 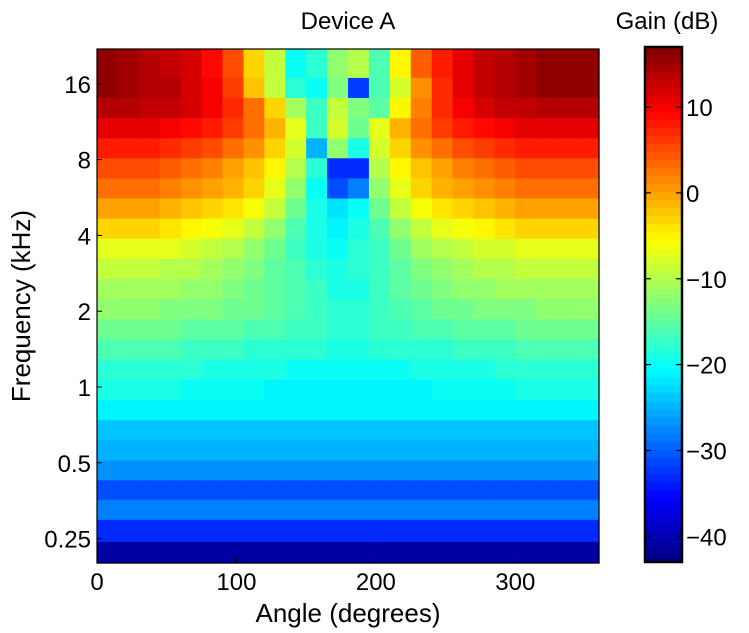 What do you see at coordinates (706, 537) in the screenshot?
I see `colorbar-tick-label: −40` at bounding box center [706, 537].